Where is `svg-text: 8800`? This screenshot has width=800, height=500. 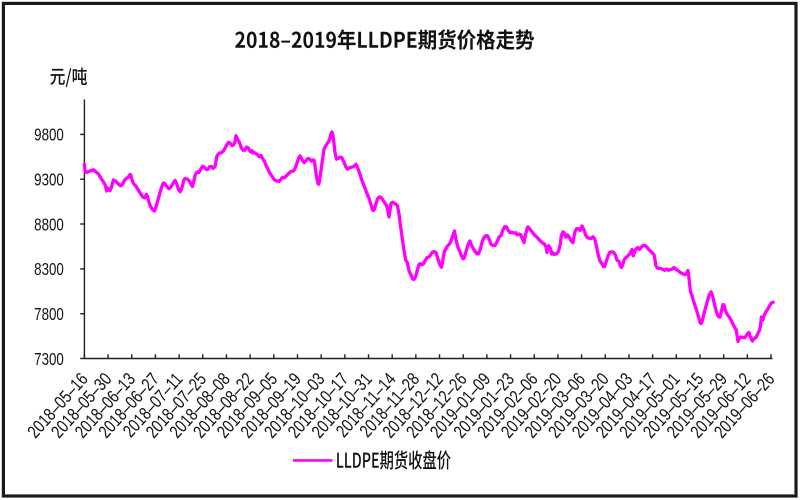
svg-text: 8800 is located at coordinates (49, 225).